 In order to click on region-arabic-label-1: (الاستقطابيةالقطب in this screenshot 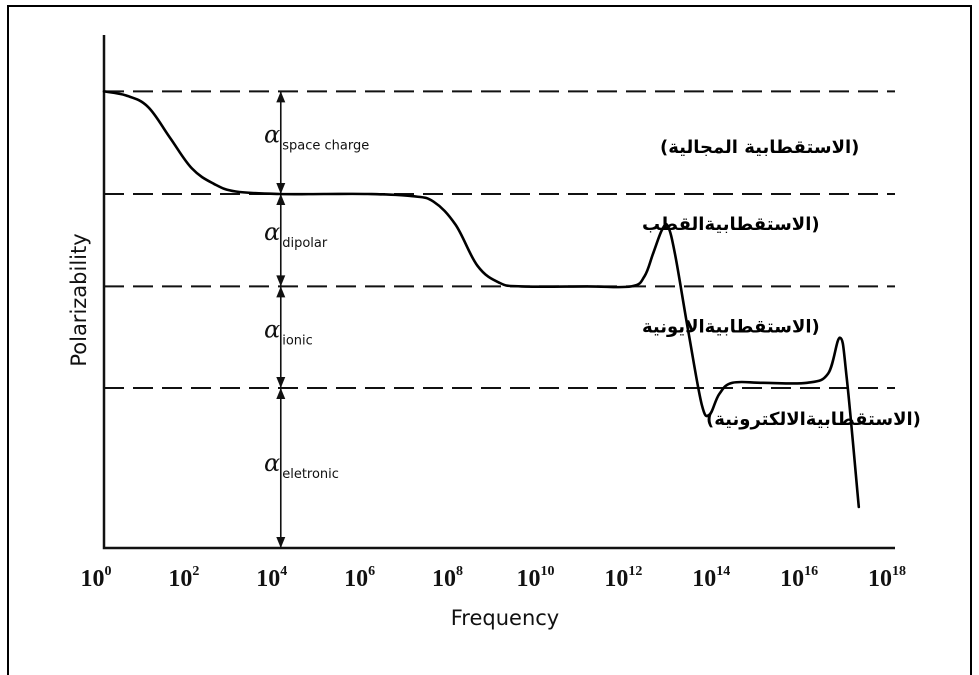, I will do `click(731, 224)`.